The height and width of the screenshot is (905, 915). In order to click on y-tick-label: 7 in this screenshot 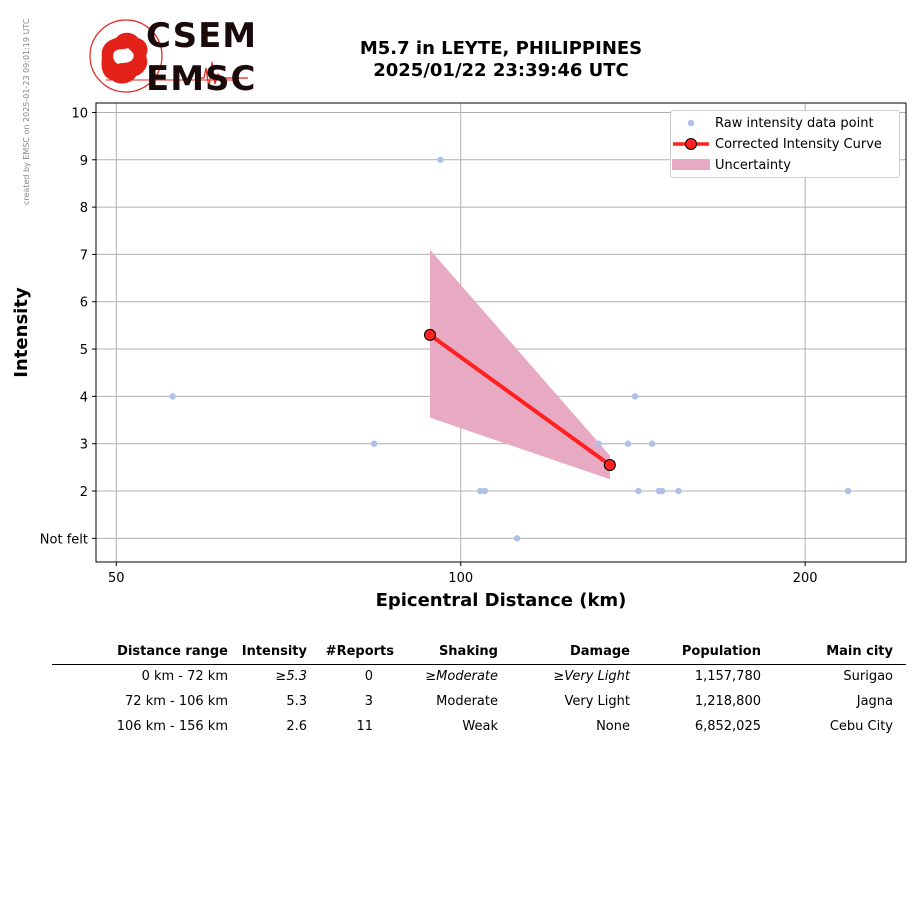, I will do `click(84, 255)`.